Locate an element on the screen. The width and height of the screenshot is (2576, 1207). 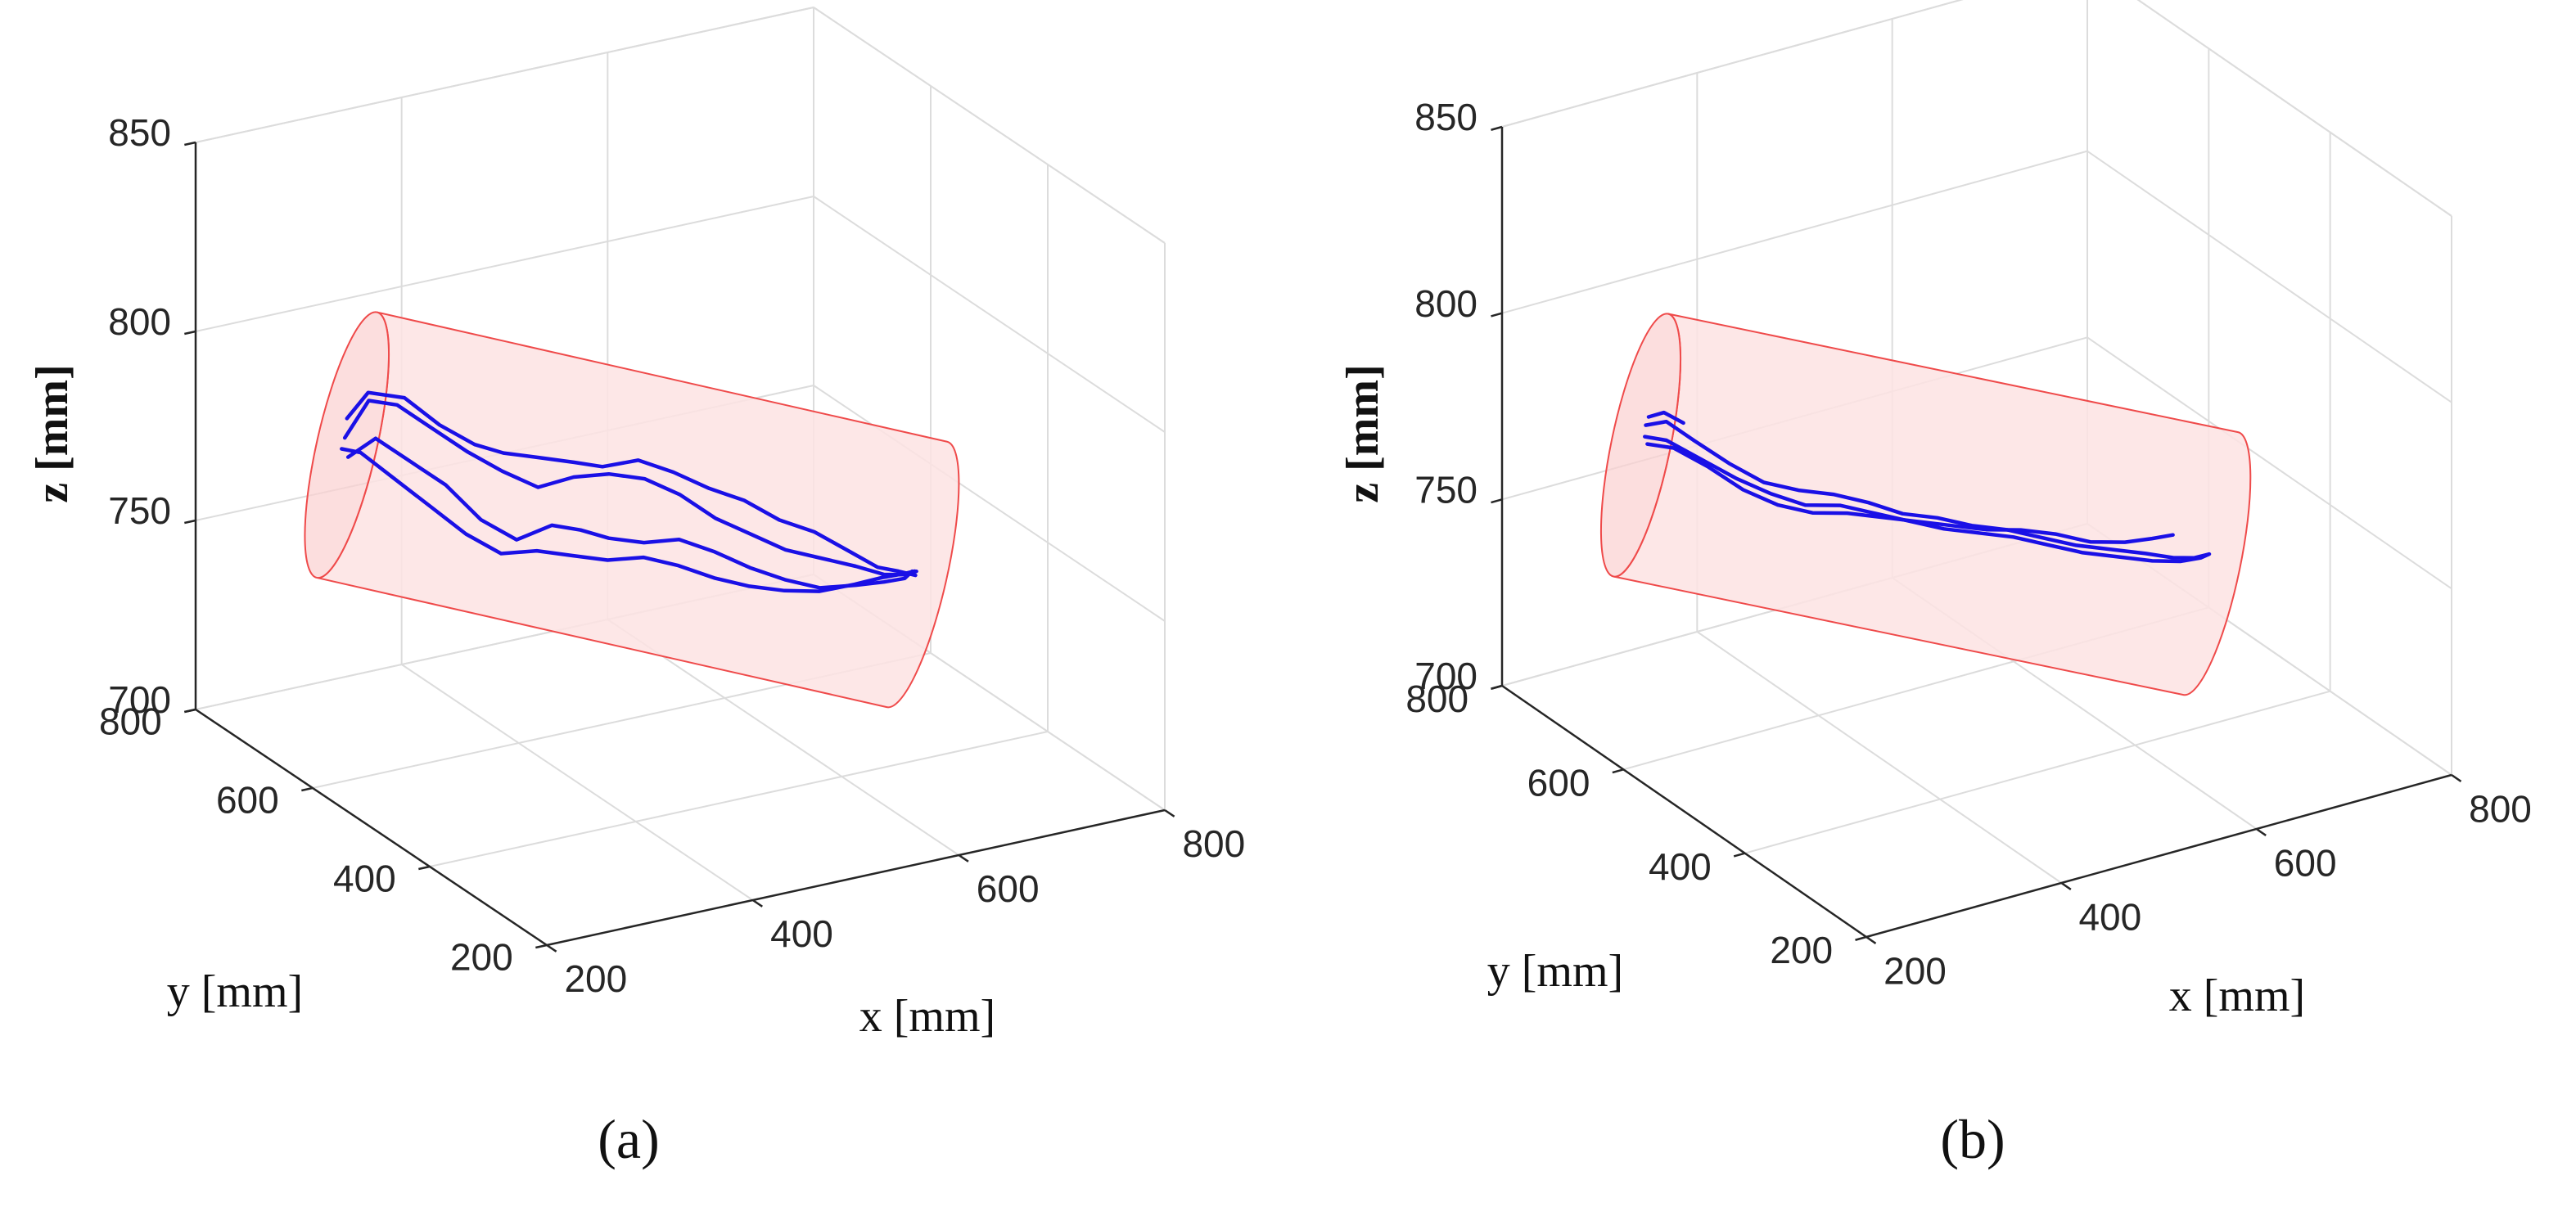
panel-b-x-axis-label: x [mm] is located at coordinates (2237, 996).